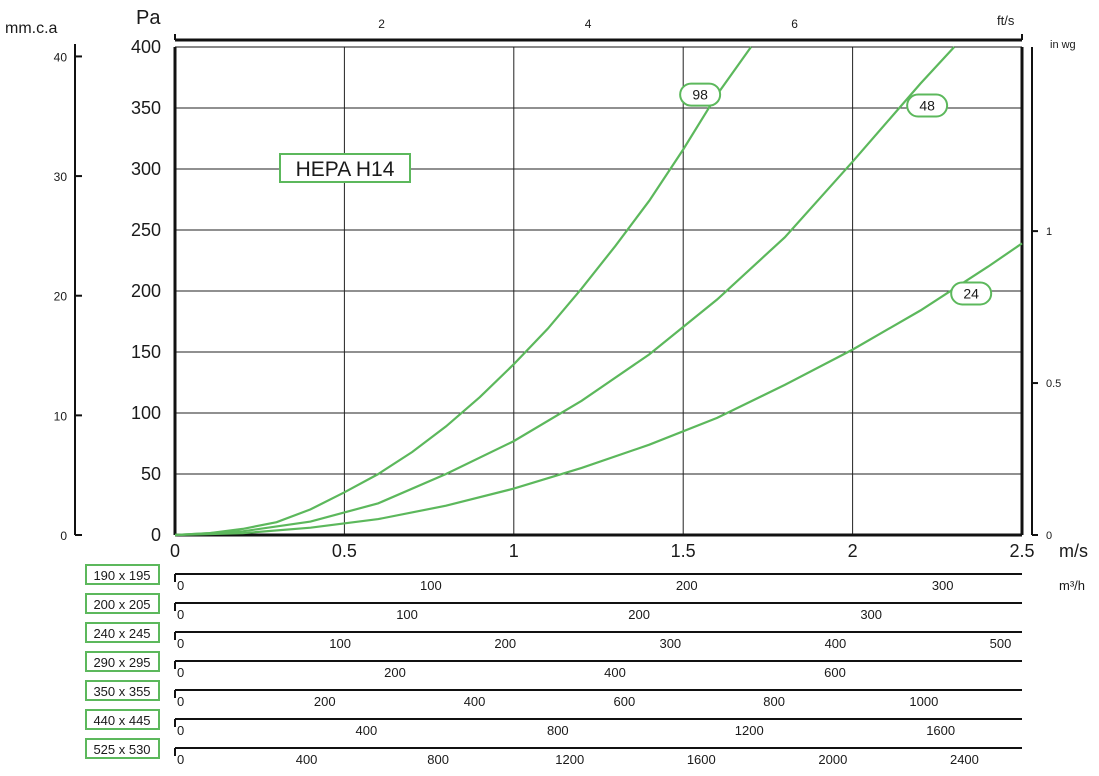 The image size is (1099, 776). I want to click on inwg-tick-label: 1, so click(1049, 232).